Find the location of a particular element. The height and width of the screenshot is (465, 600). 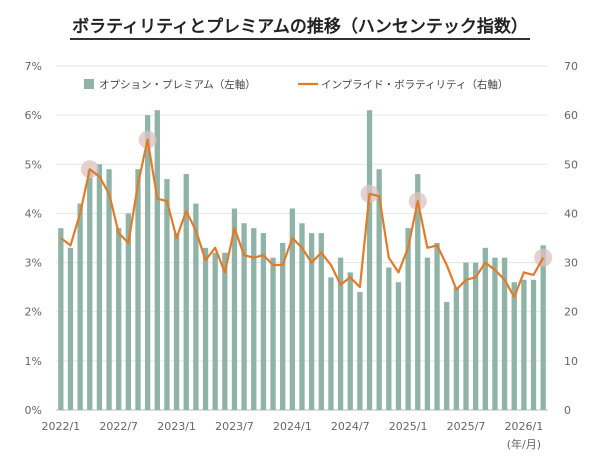

x-unit-label: (年/月) is located at coordinates (524, 444).